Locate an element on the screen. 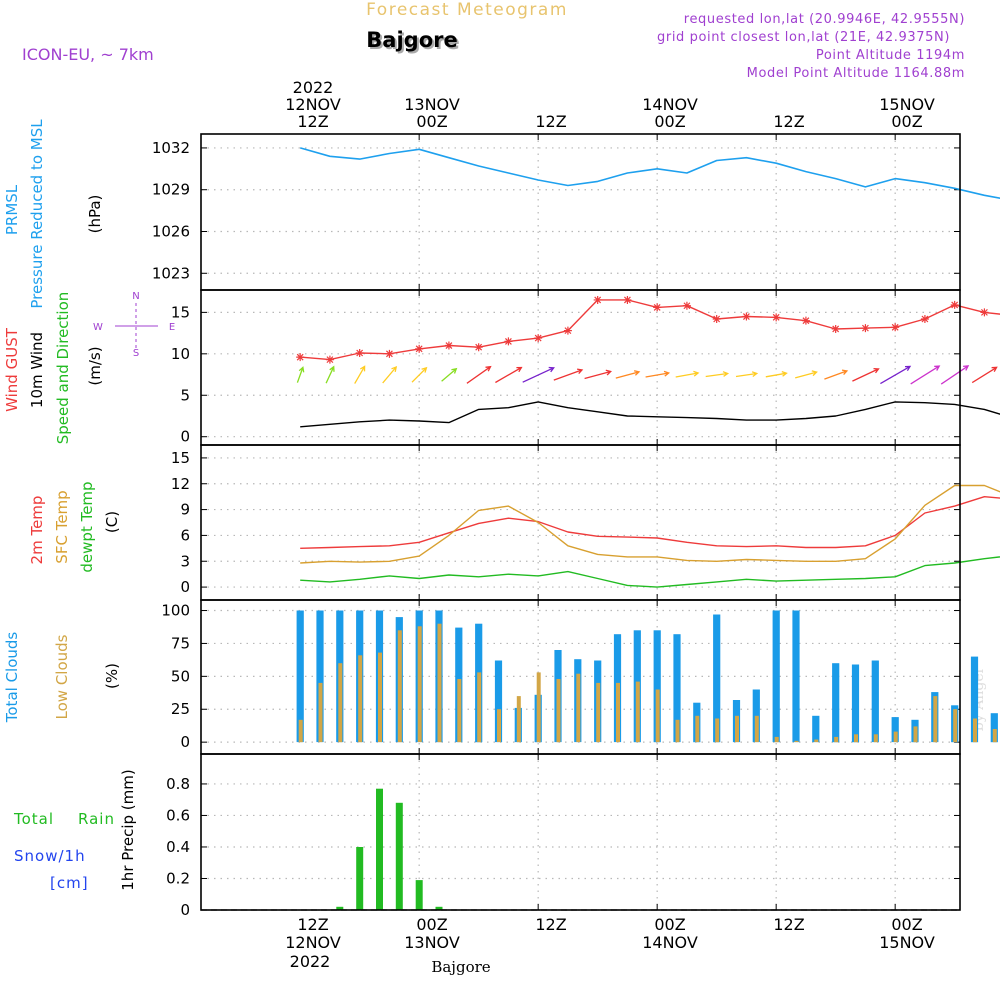 Image resolution: width=1000 pixels, height=1000 pixels. y-tick-label: 0.8 is located at coordinates (178, 784).